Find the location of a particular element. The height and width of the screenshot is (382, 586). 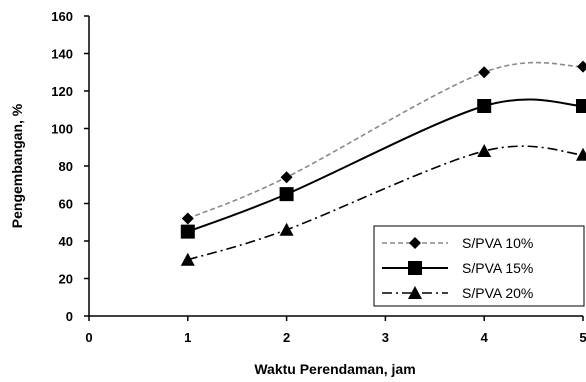

y-tick-label: 60 is located at coordinates (66, 204).